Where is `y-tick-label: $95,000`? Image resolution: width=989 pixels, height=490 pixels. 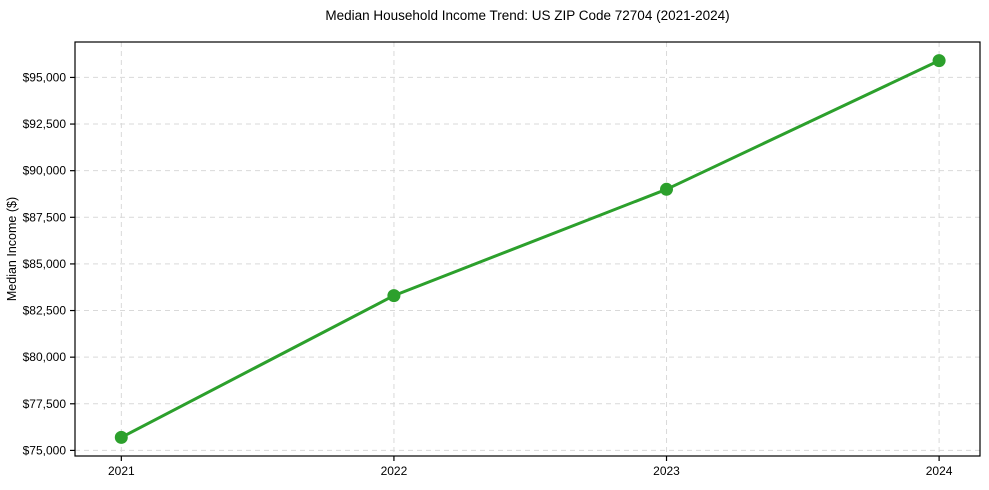
y-tick-label: $95,000 is located at coordinates (45, 77).